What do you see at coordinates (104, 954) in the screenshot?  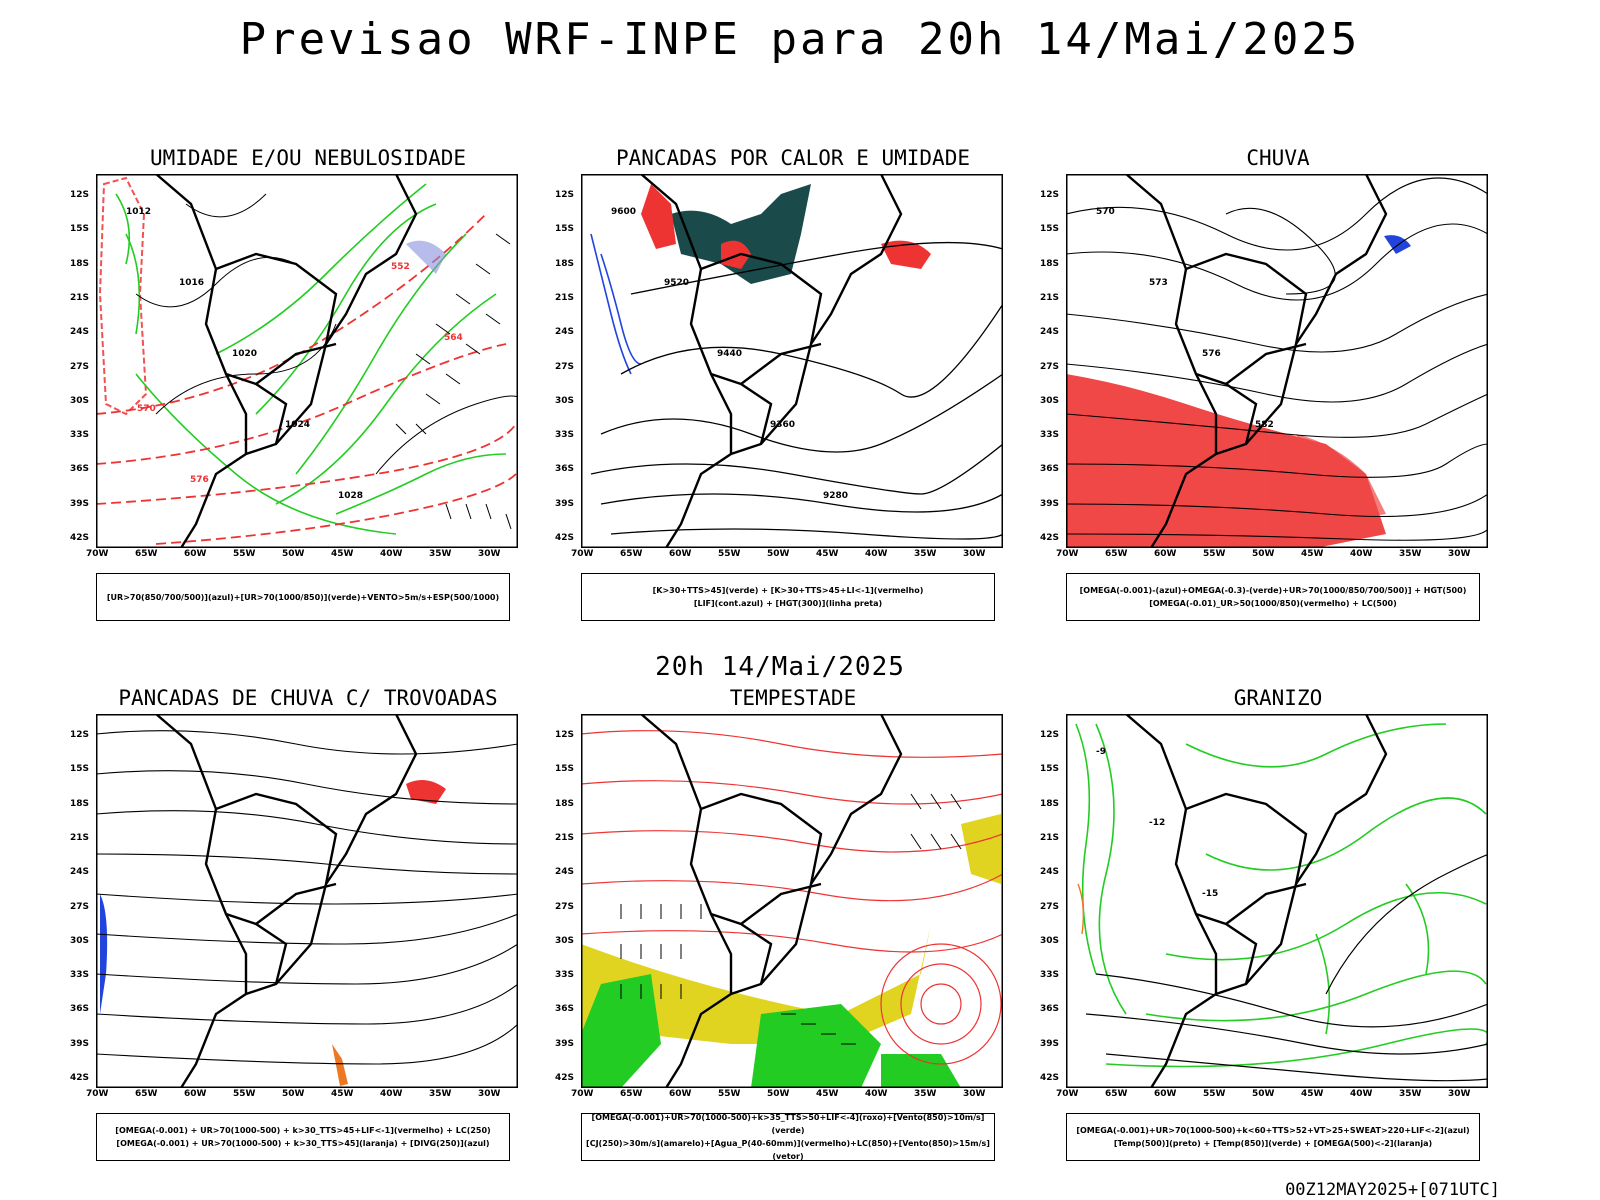 I see `blue-divergence` at bounding box center [104, 954].